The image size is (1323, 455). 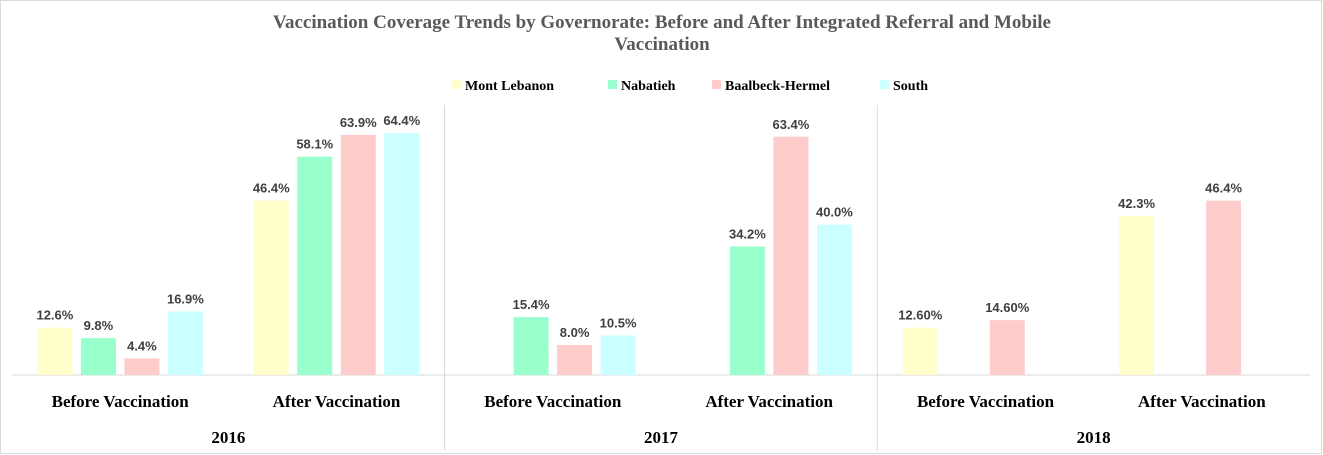 I want to click on data-label: 12.60%, so click(x=920, y=315).